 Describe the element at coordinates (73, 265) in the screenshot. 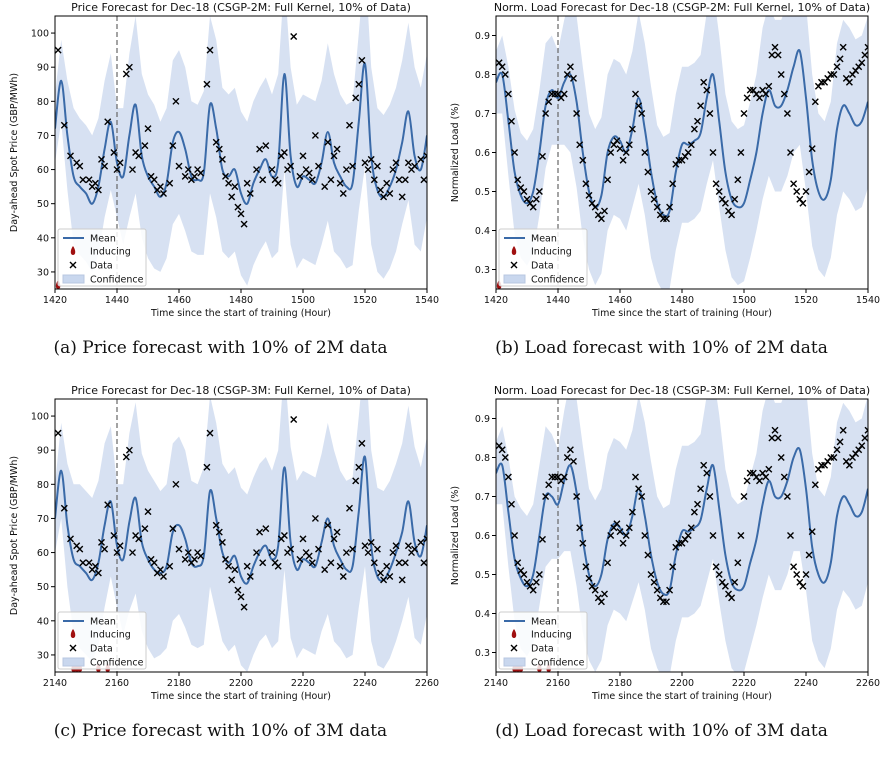

I see `legend-data-swatch` at that location.